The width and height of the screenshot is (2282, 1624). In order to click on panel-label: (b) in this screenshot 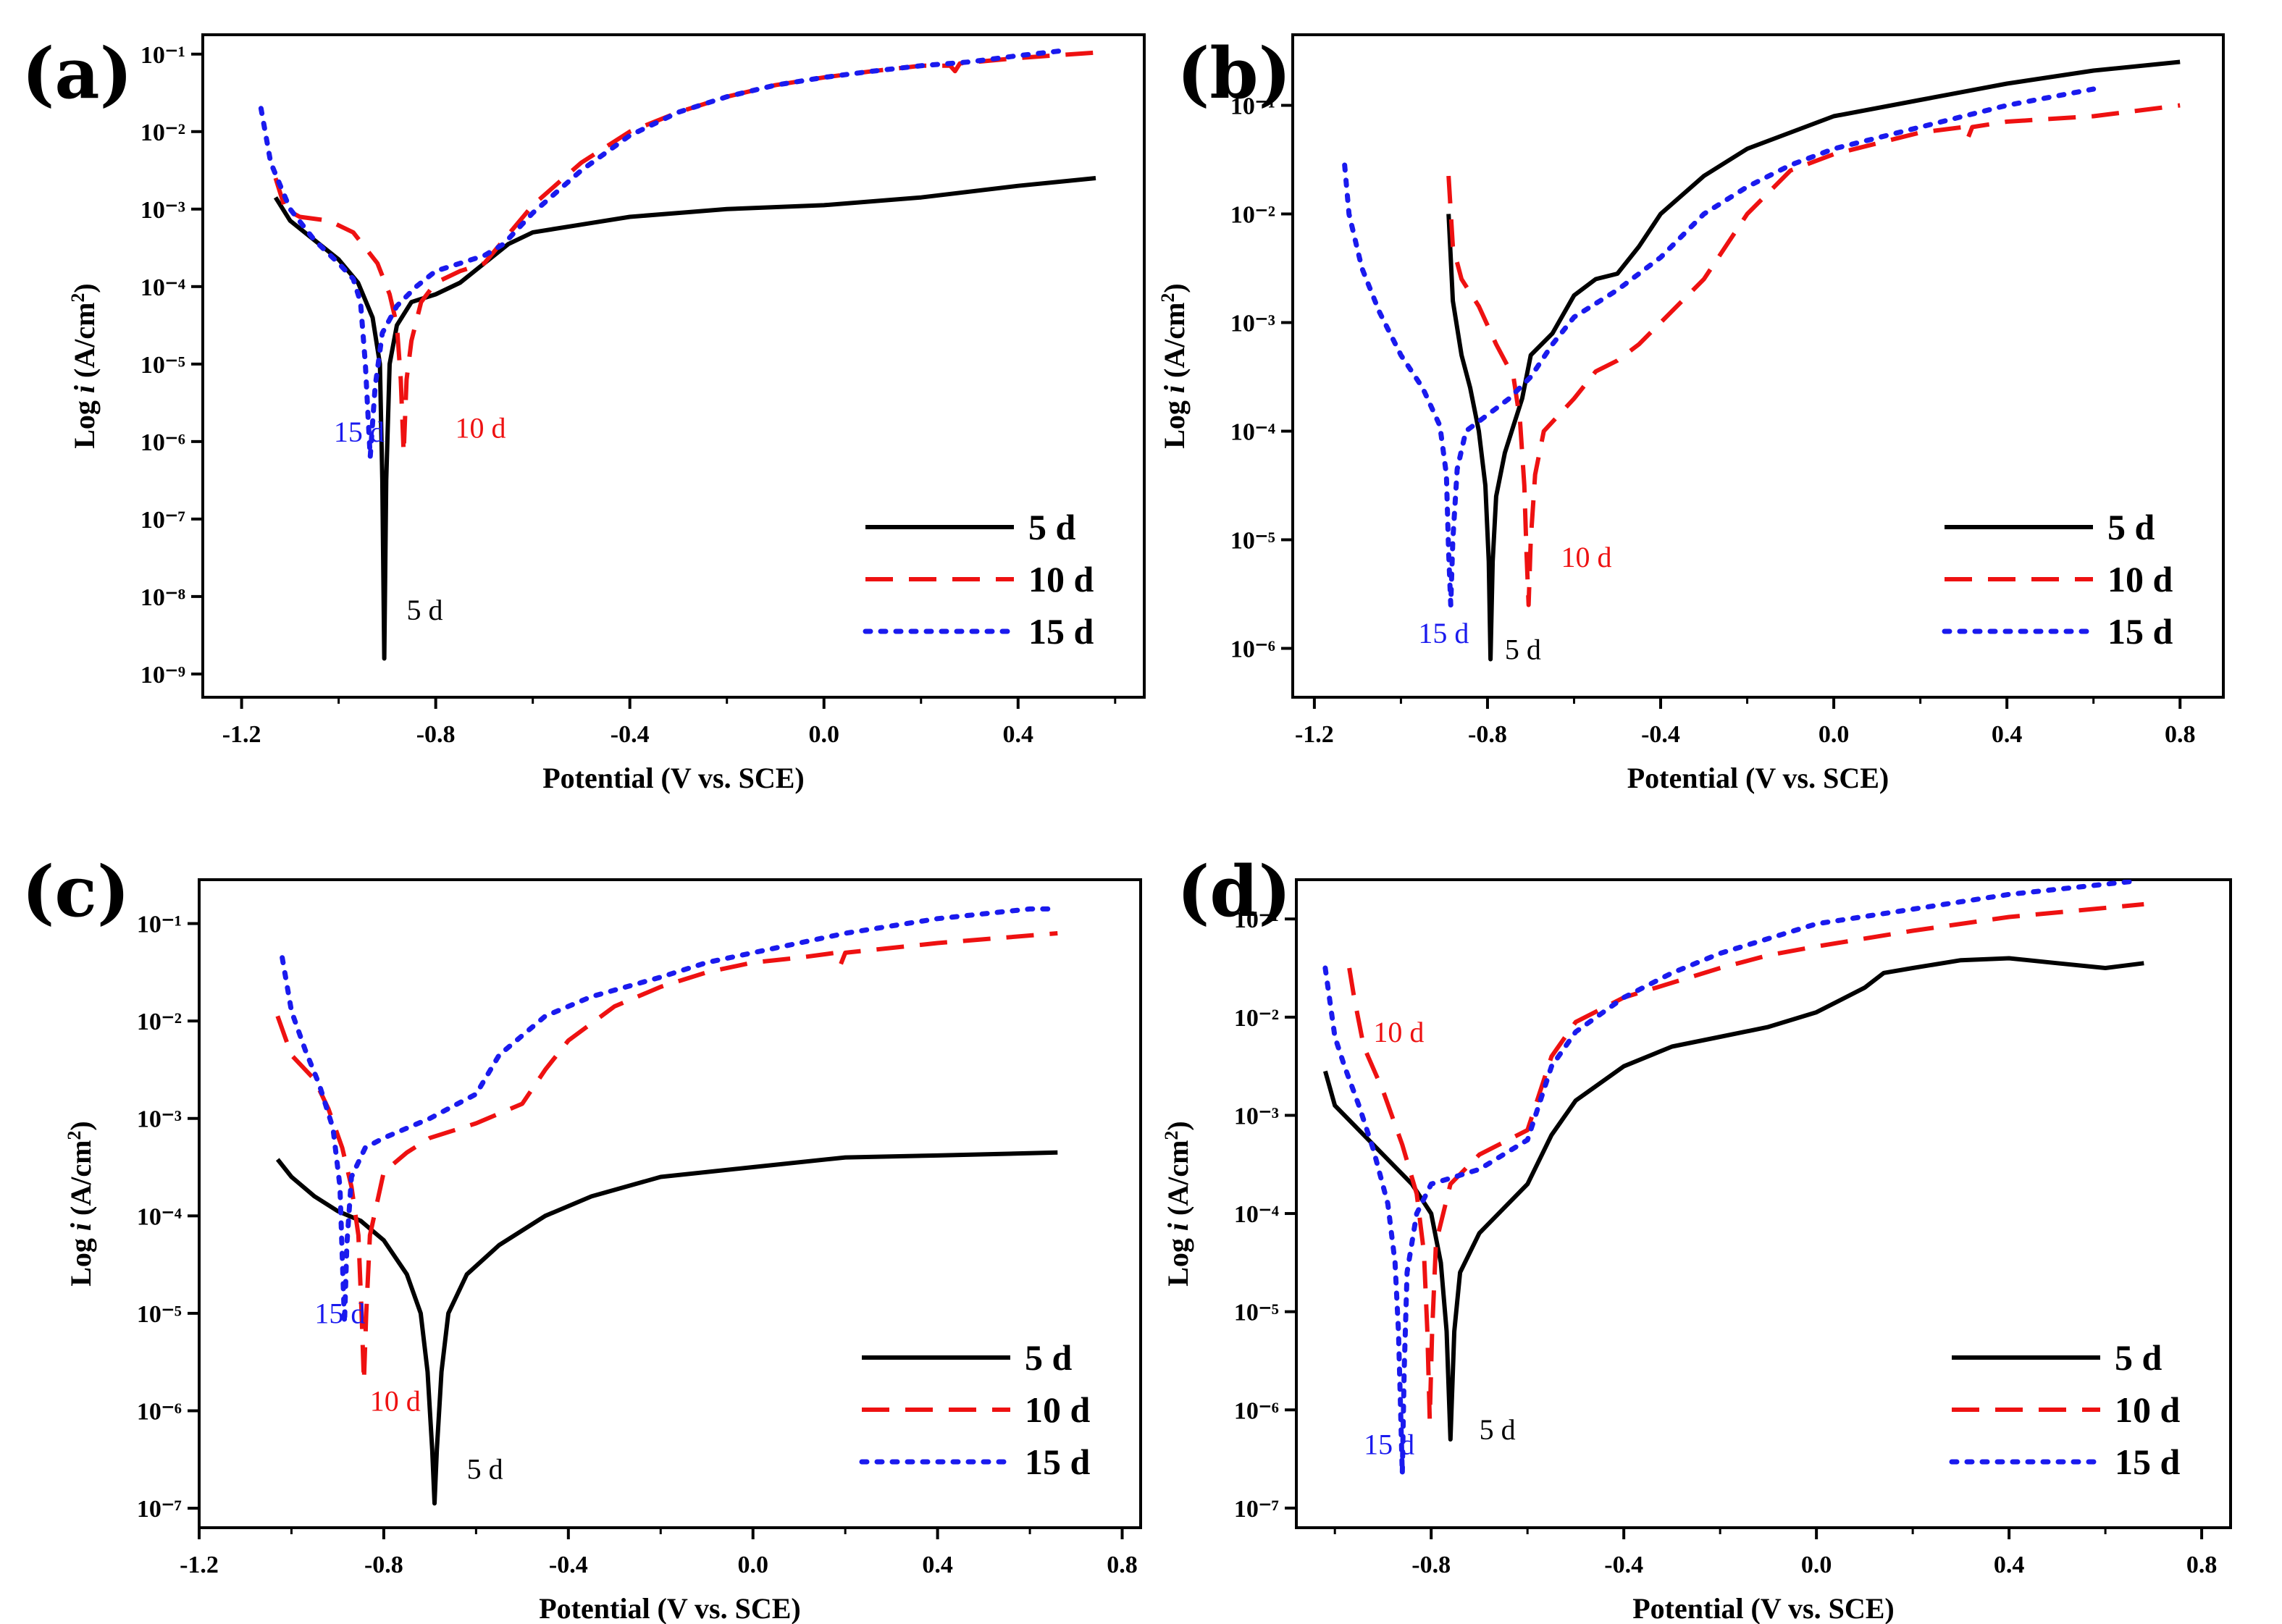, I will do `click(1234, 73)`.